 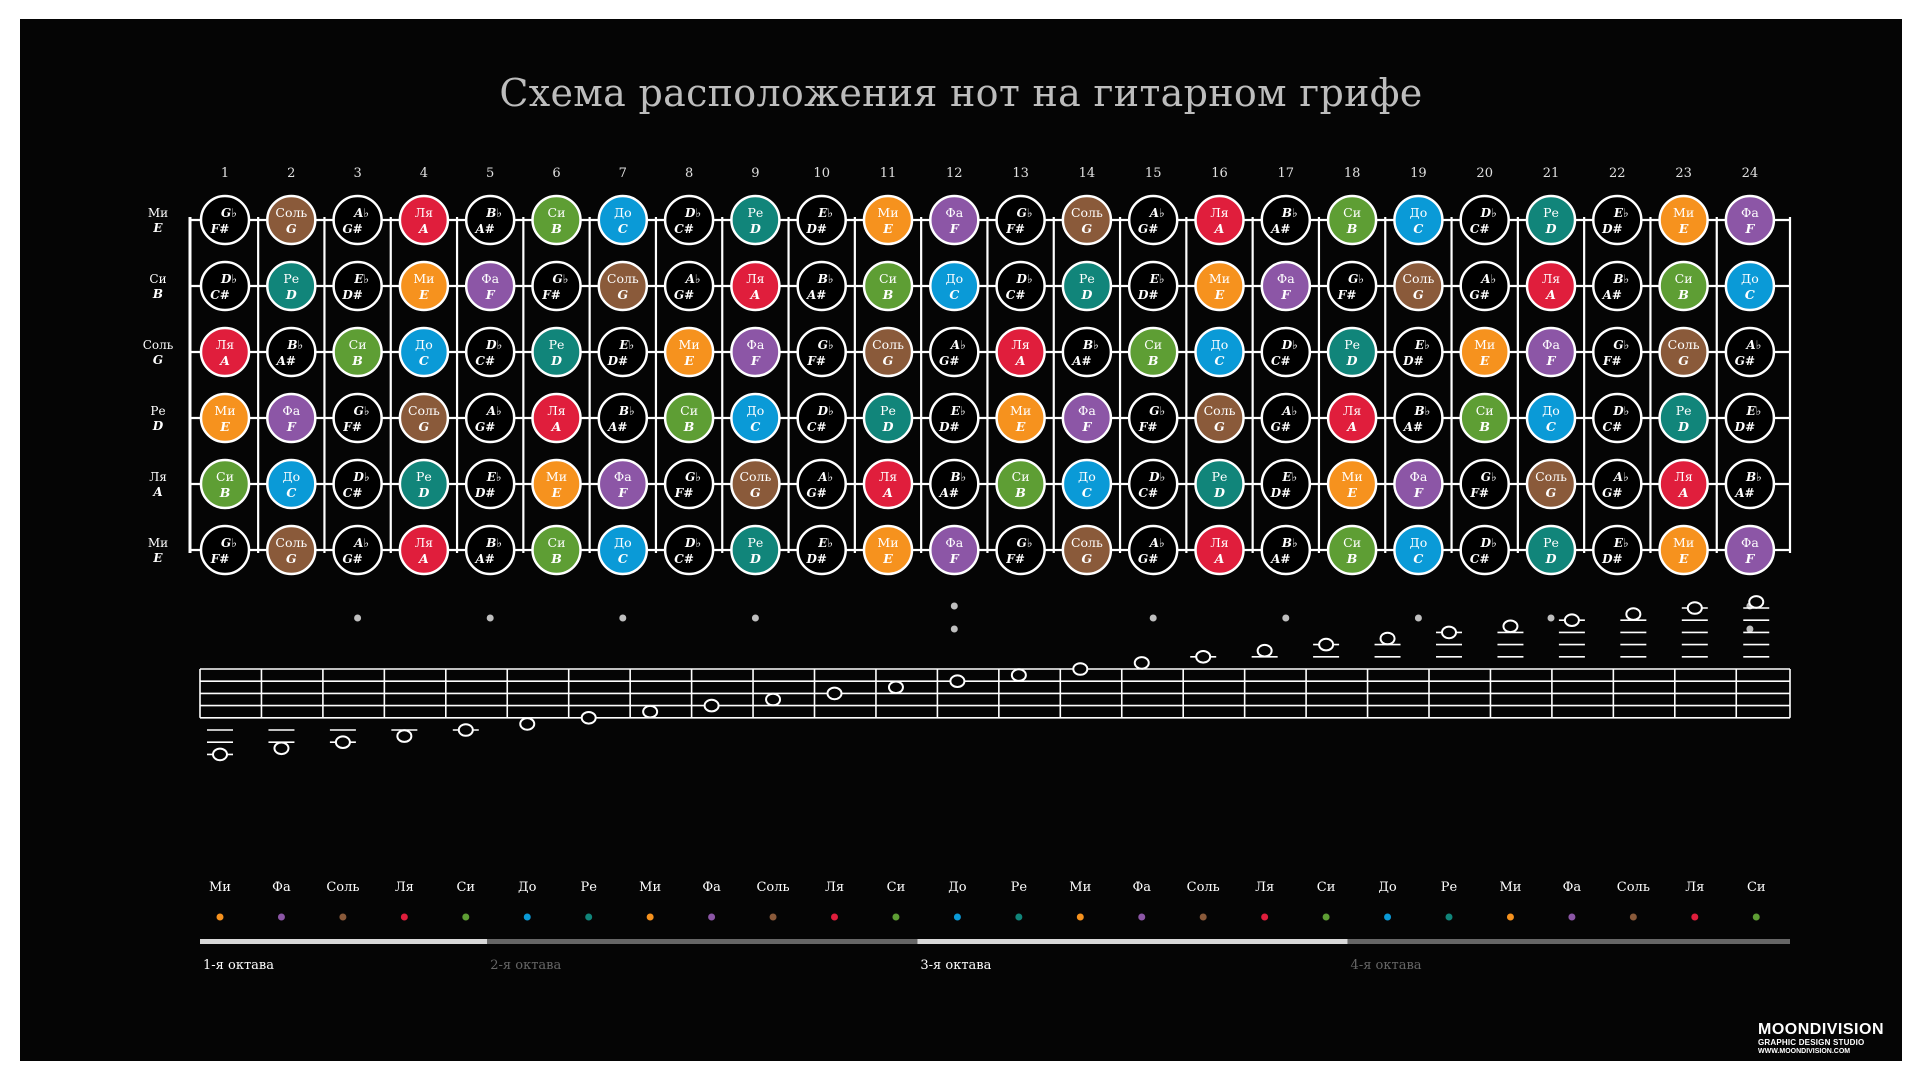 I want to click on fret-number: 2, so click(x=291, y=173).